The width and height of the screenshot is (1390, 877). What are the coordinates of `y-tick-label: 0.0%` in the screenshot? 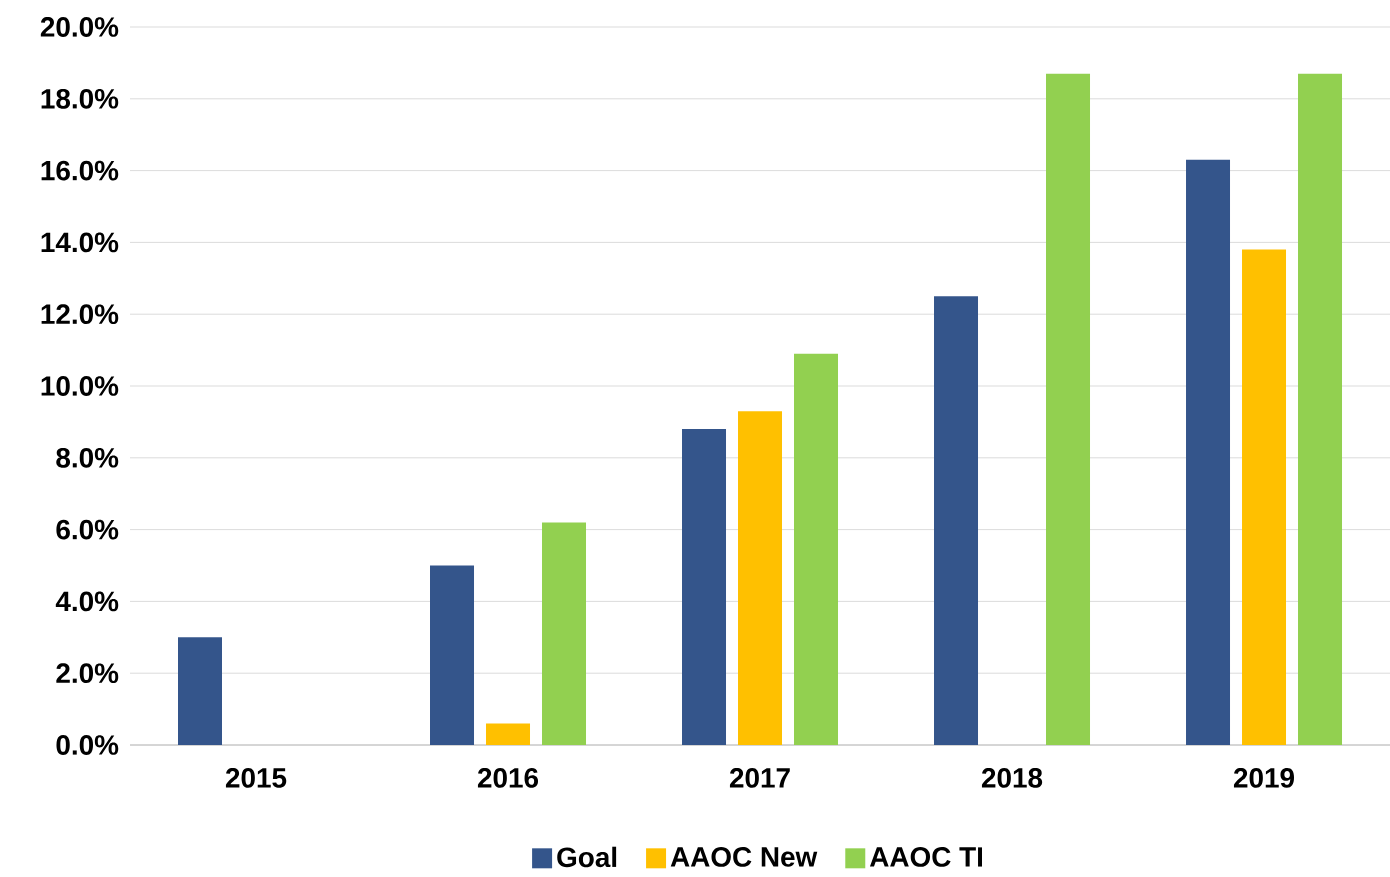 It's located at (87, 745).